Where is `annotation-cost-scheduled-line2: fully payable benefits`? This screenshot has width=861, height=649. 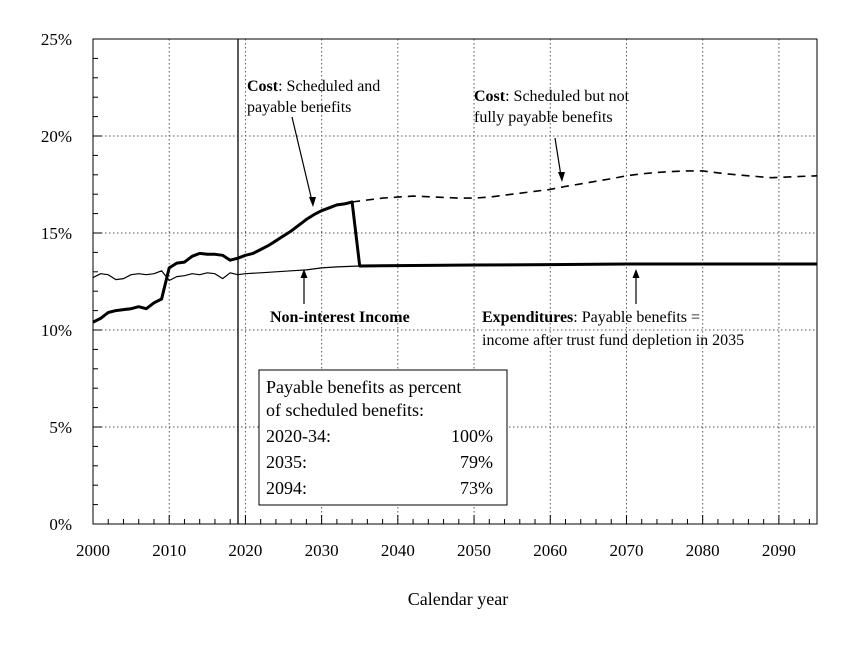
annotation-cost-scheduled-line2: fully payable benefits is located at coordinates (543, 117).